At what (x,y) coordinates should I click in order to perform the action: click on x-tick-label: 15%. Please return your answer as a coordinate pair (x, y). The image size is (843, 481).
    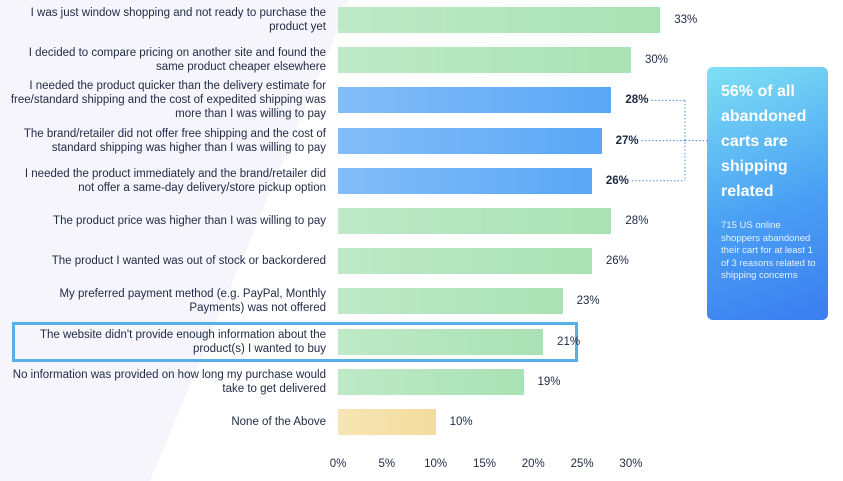
    Looking at the image, I should click on (484, 464).